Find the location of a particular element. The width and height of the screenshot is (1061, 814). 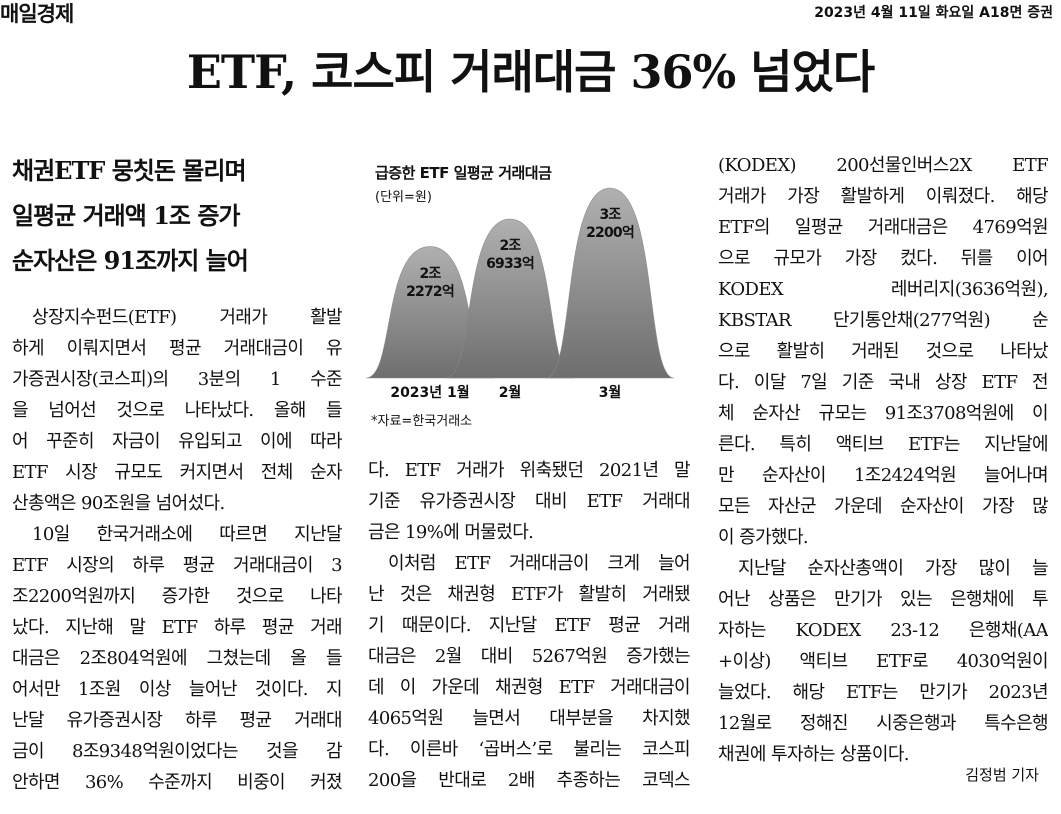

chart-plot is located at coordinates (520, 283).